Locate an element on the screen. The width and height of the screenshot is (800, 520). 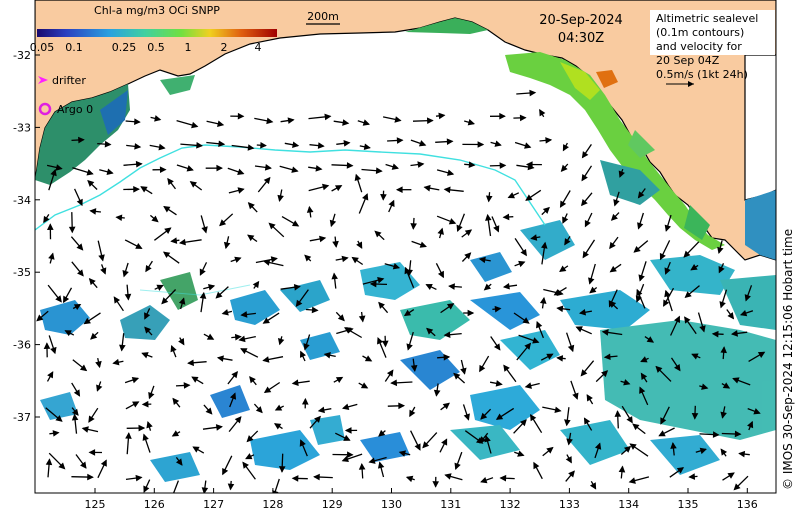
colorbar-tick-label: 1 is located at coordinates (188, 47).